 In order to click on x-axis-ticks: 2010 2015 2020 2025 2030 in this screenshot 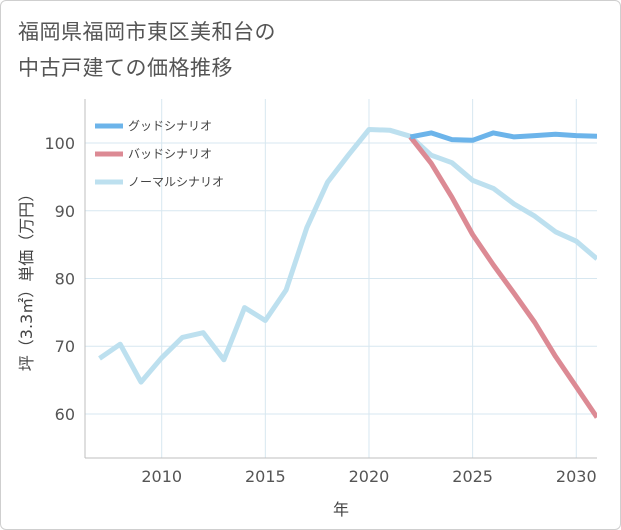, I will do `click(368, 476)`.